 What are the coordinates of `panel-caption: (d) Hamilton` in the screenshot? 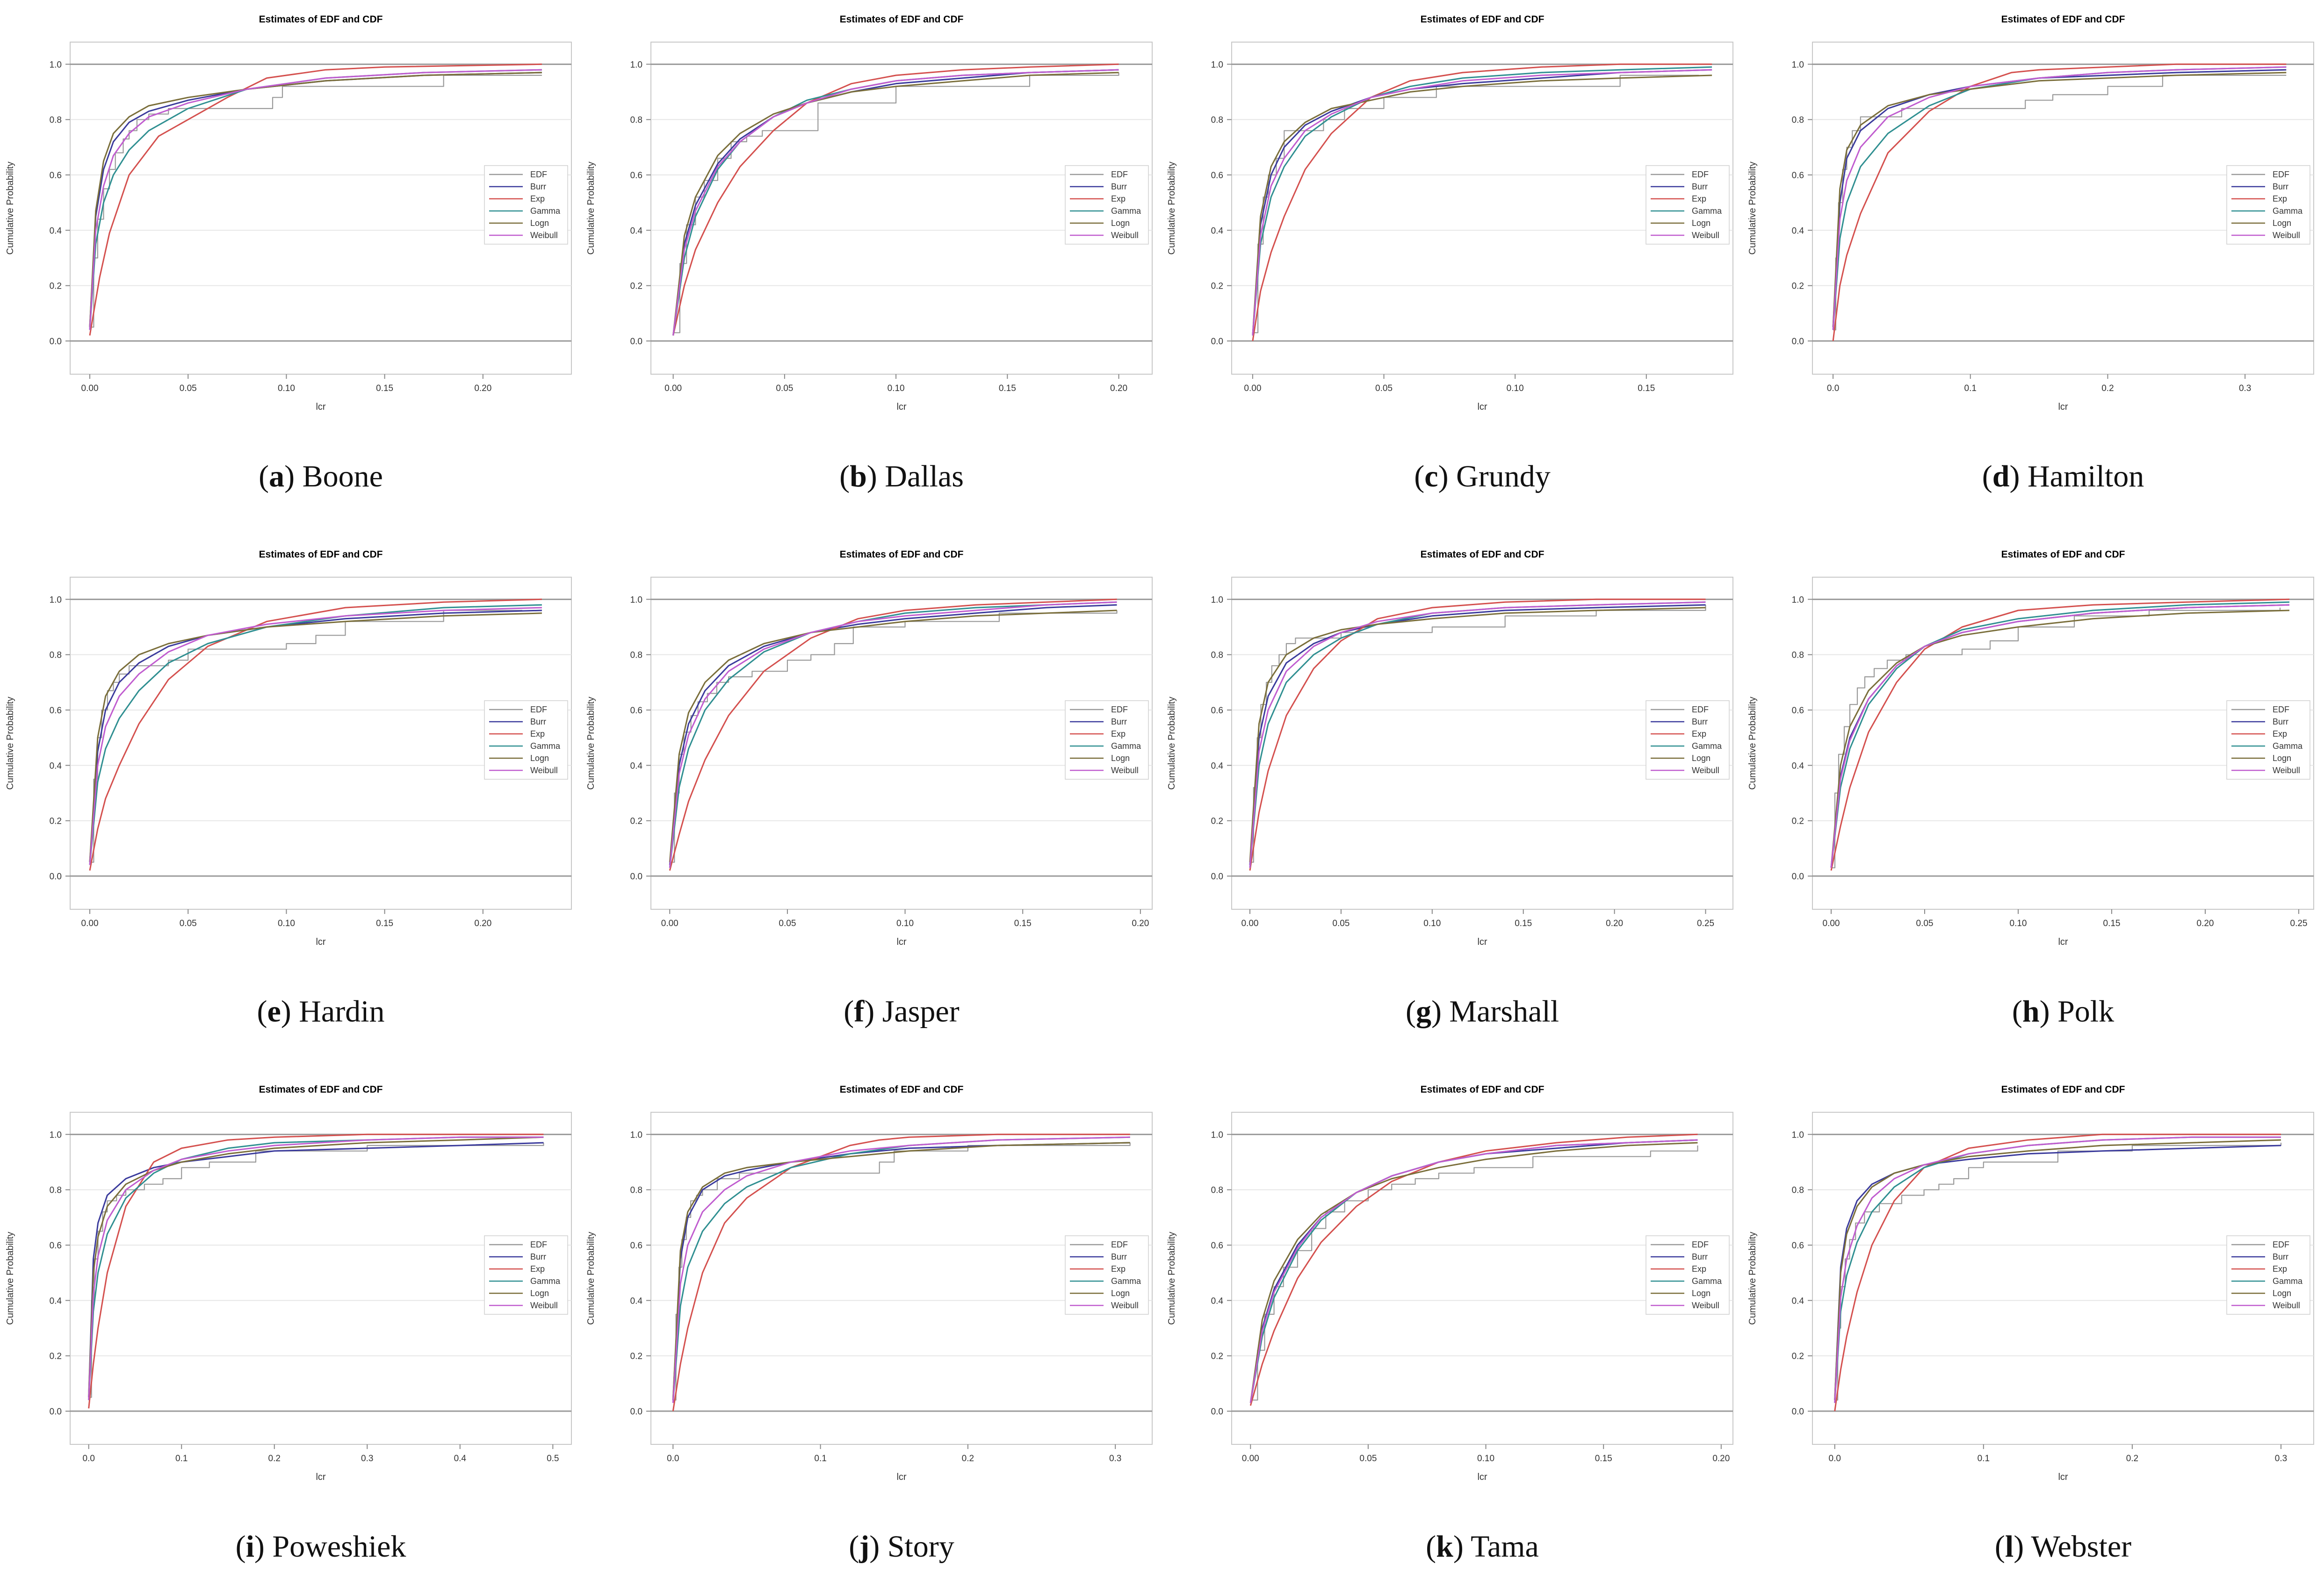 It's located at (2063, 476).